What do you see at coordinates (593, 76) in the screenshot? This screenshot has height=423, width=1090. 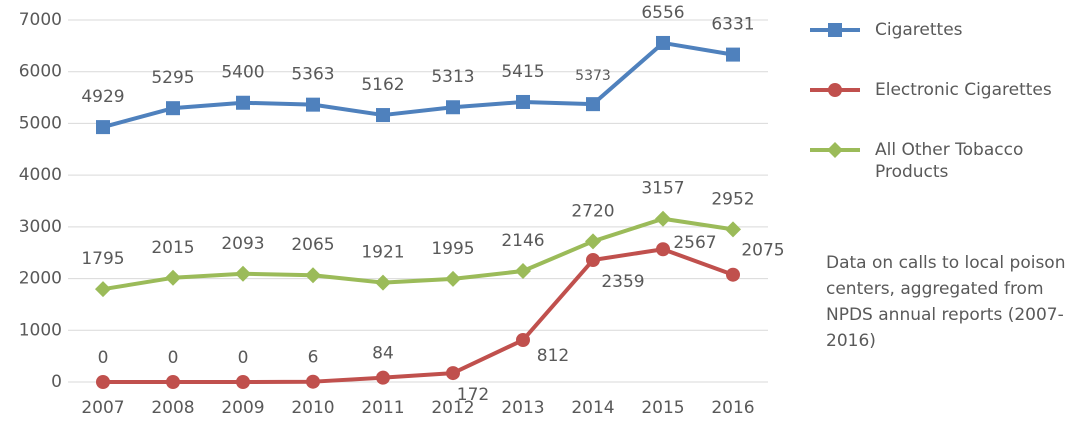 I see `data-label: 5373` at bounding box center [593, 76].